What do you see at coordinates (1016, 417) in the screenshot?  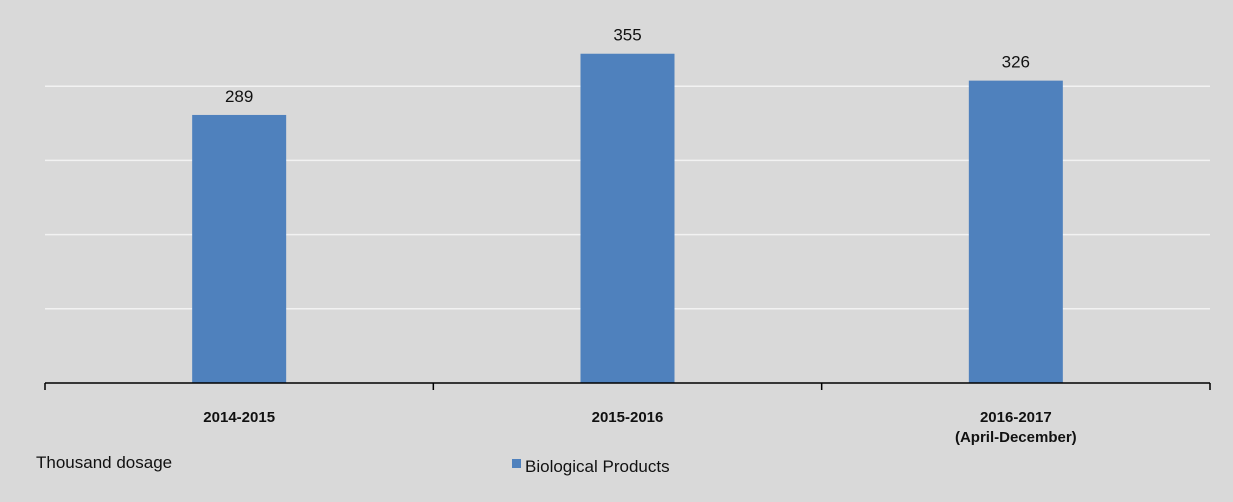 I see `x-tick-label-3: 2016-2017` at bounding box center [1016, 417].